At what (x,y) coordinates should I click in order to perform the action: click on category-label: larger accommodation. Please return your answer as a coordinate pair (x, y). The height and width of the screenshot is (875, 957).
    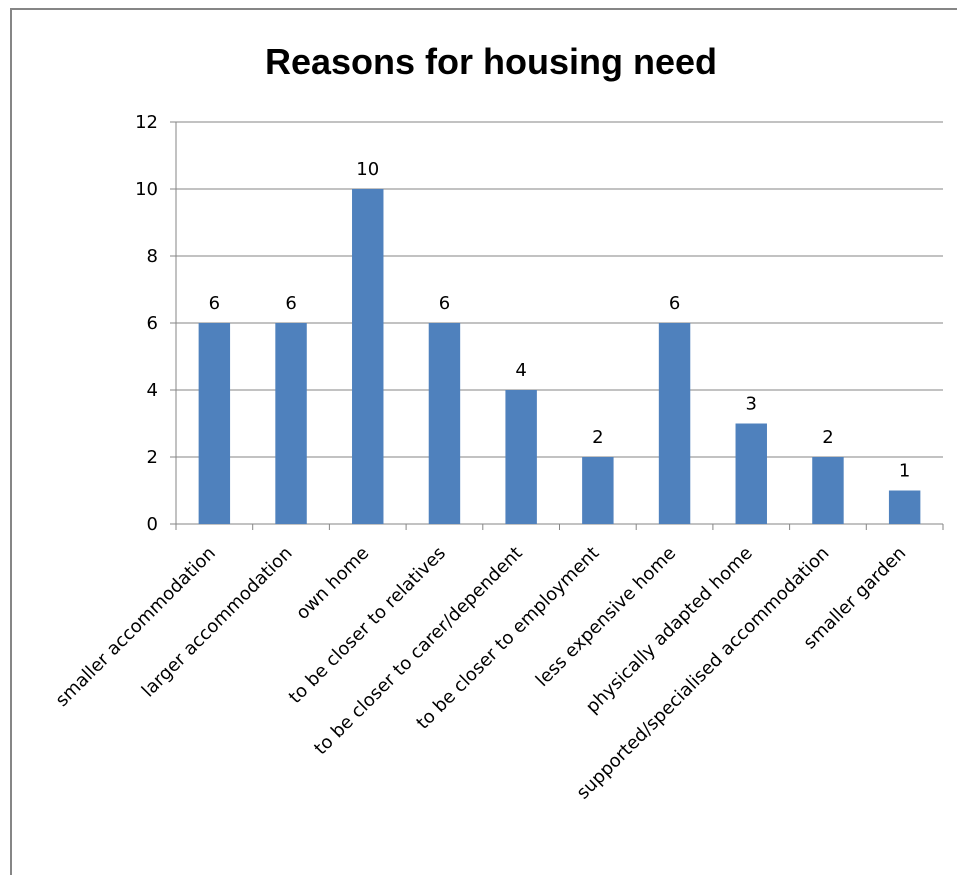
    Looking at the image, I should click on (217, 622).